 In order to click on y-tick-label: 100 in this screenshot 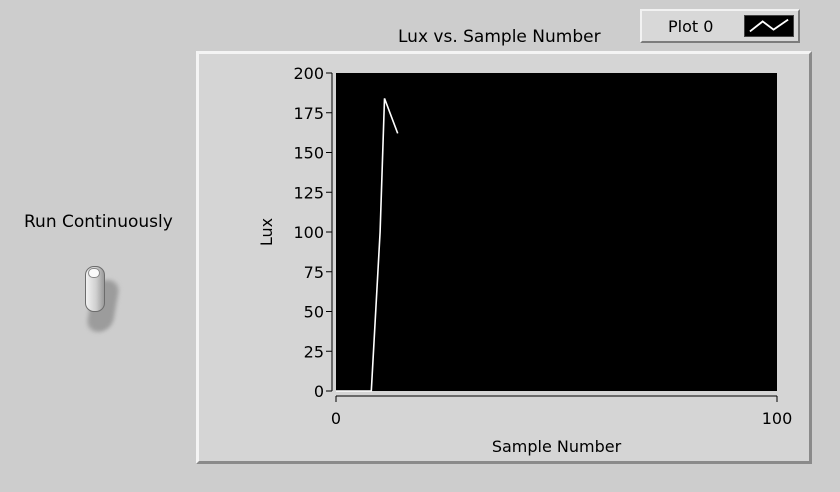, I will do `click(308, 232)`.